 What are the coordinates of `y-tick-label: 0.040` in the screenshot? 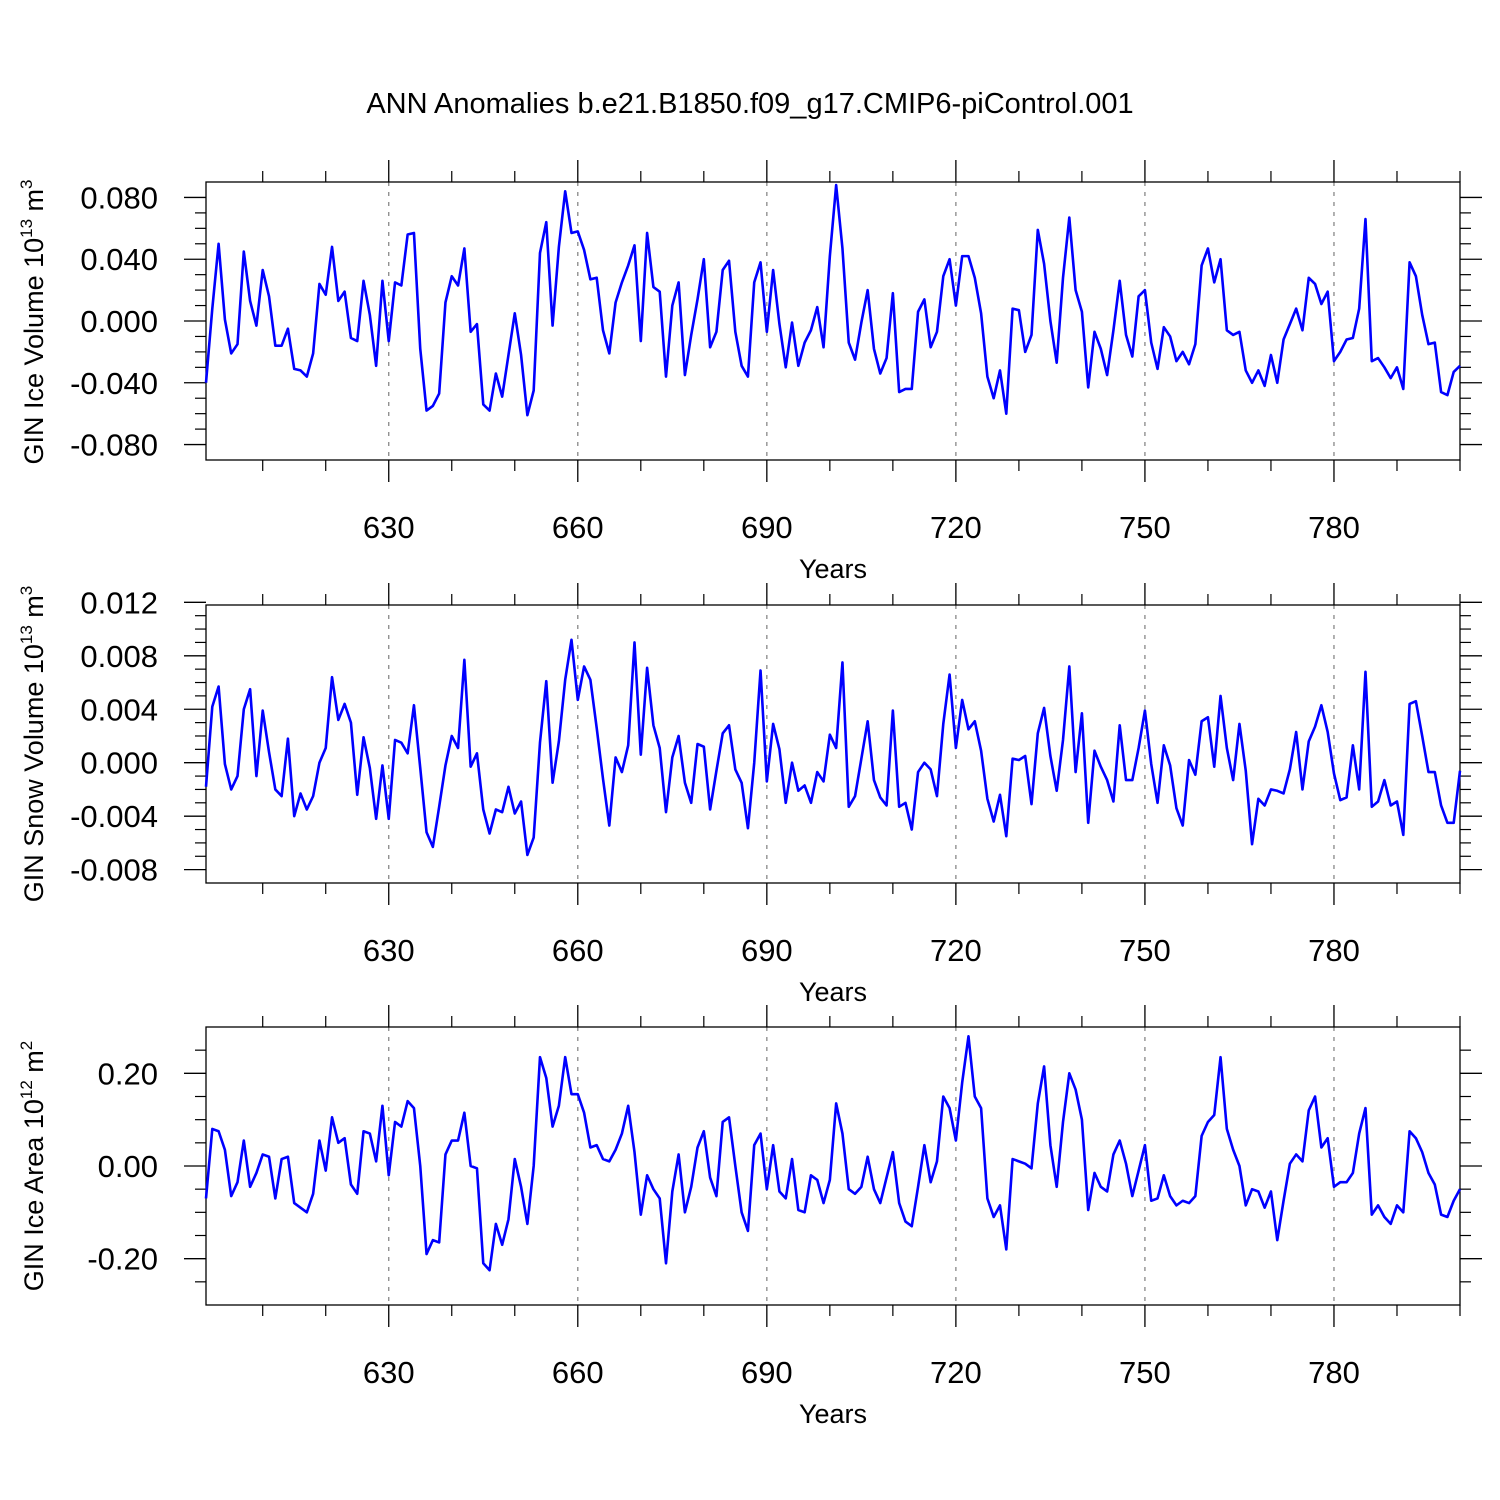 It's located at (119, 259).